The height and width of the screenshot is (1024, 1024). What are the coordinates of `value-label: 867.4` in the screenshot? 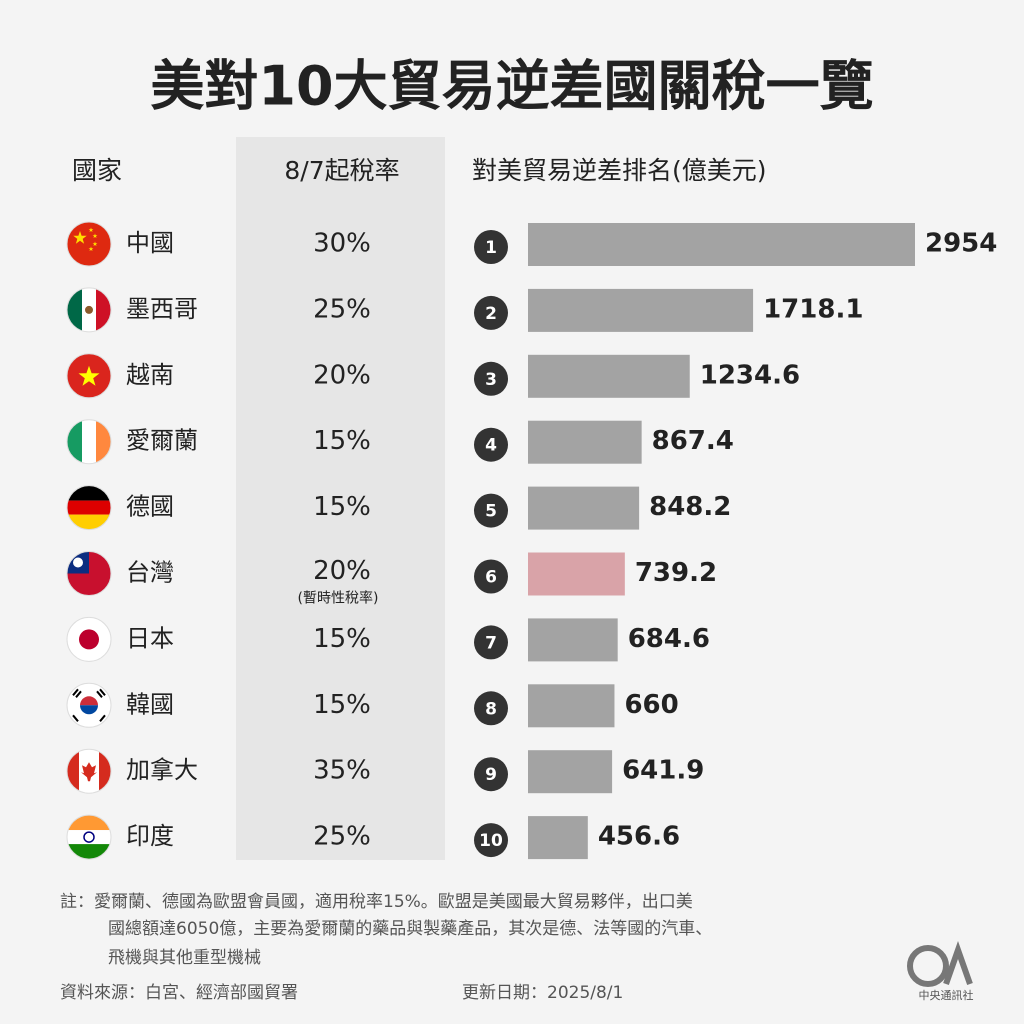 It's located at (693, 441).